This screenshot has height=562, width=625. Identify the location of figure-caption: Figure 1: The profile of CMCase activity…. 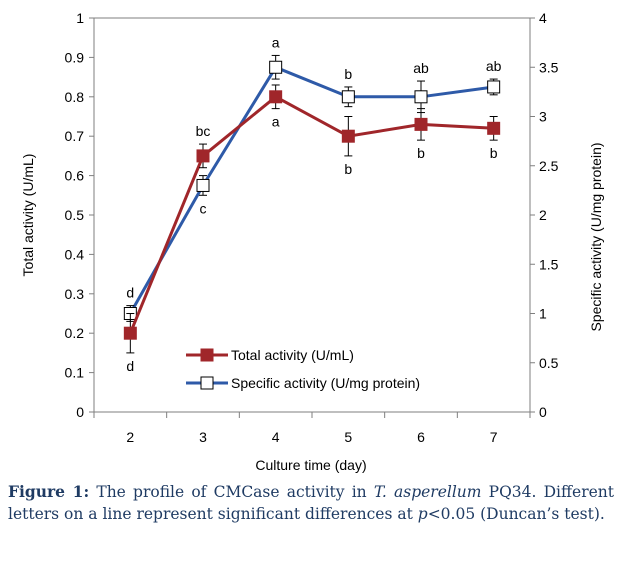
(311, 503).